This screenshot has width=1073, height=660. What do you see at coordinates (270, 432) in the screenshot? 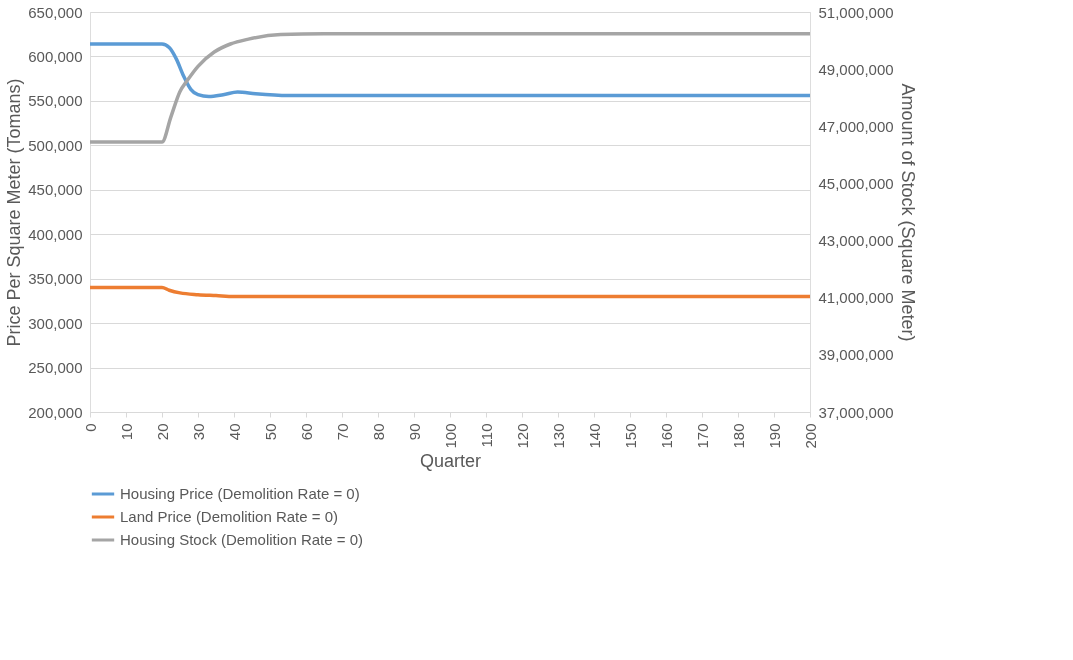
I see `x-tick-label: 50` at bounding box center [270, 432].